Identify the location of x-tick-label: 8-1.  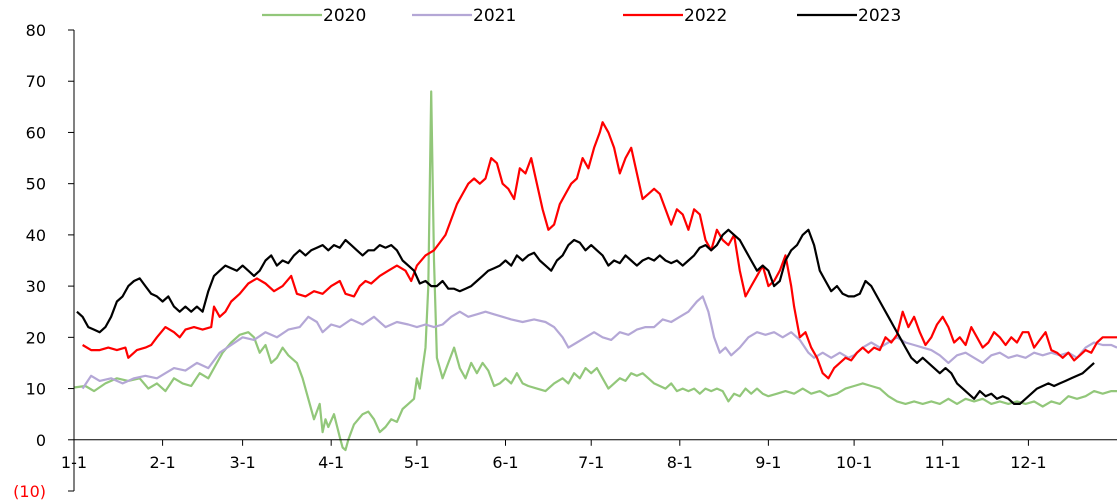
(680, 462).